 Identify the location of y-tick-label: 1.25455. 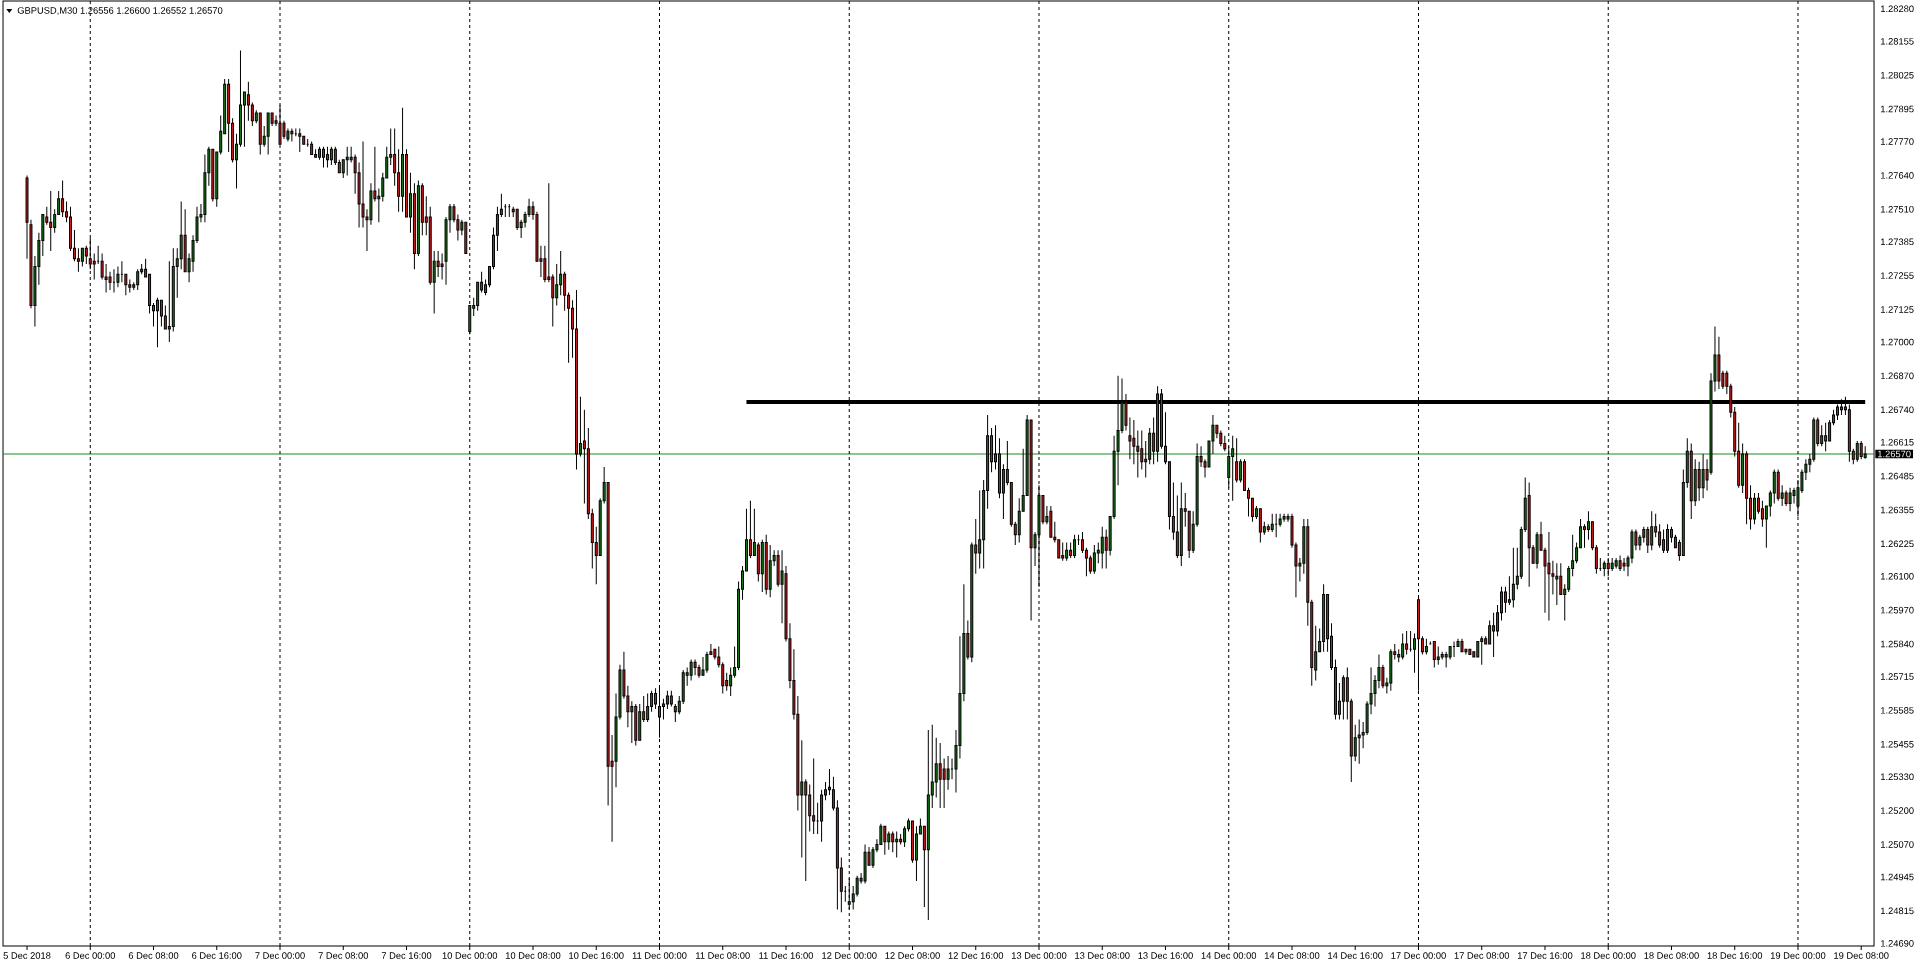
(1897, 744).